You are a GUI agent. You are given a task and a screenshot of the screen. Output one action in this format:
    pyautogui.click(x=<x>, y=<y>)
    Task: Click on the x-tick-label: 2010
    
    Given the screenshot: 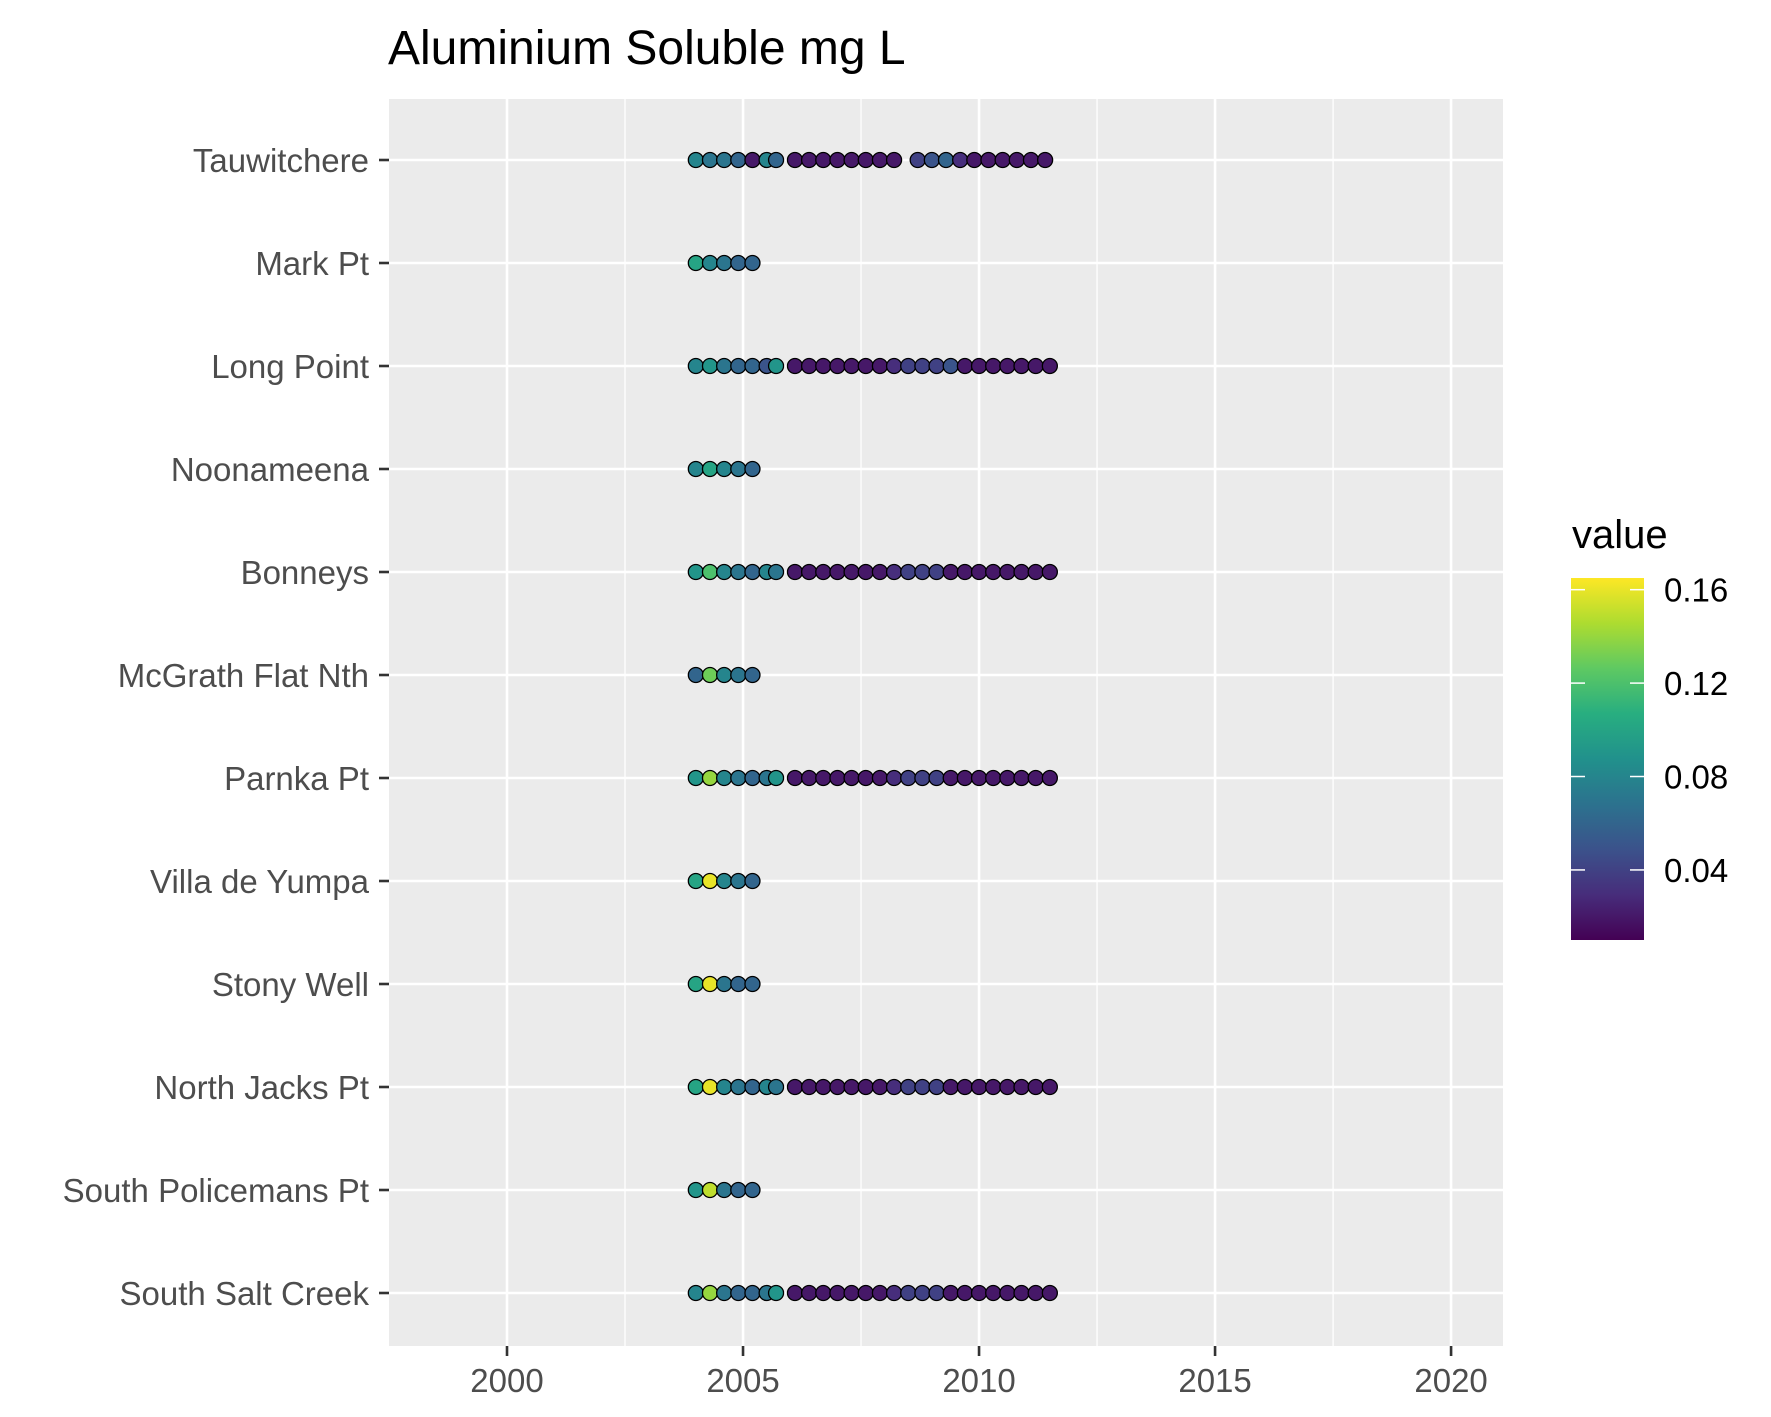 What is the action you would take?
    pyautogui.click(x=978, y=1380)
    